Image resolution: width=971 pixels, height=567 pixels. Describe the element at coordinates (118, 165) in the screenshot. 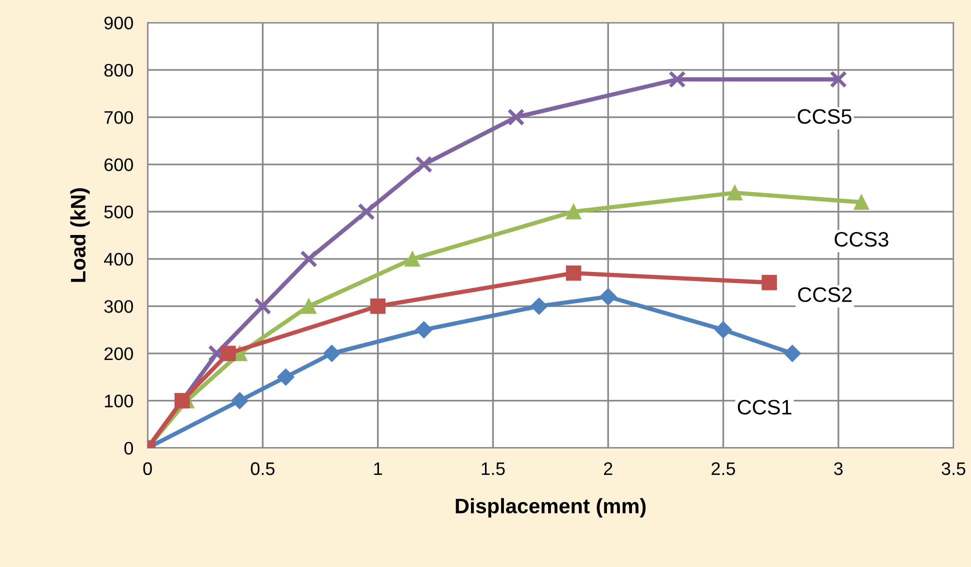

I see `y-tick-label: 600` at that location.